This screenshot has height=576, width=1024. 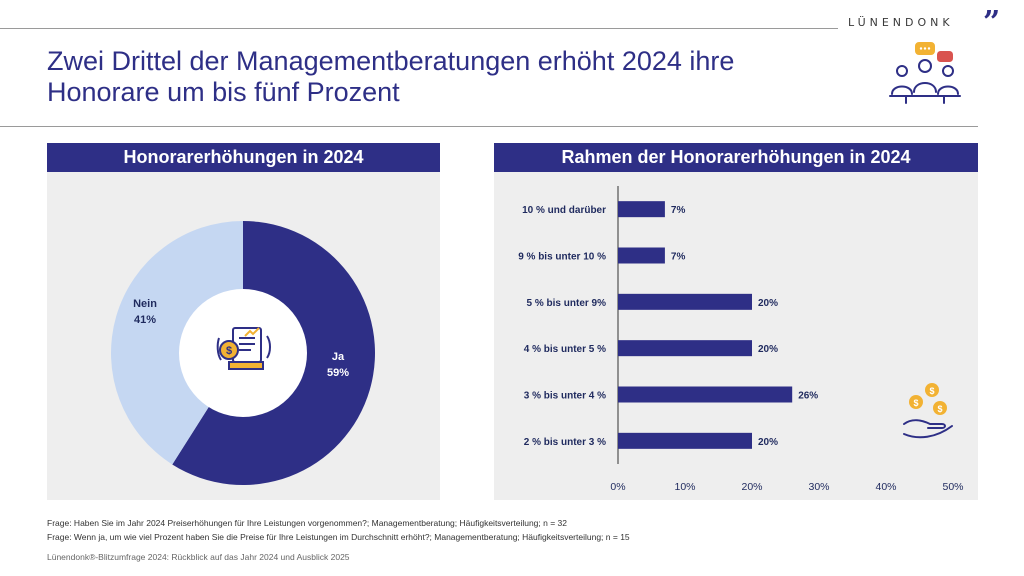 What do you see at coordinates (901, 22) in the screenshot?
I see `brand-logo: LÜNENDONK` at bounding box center [901, 22].